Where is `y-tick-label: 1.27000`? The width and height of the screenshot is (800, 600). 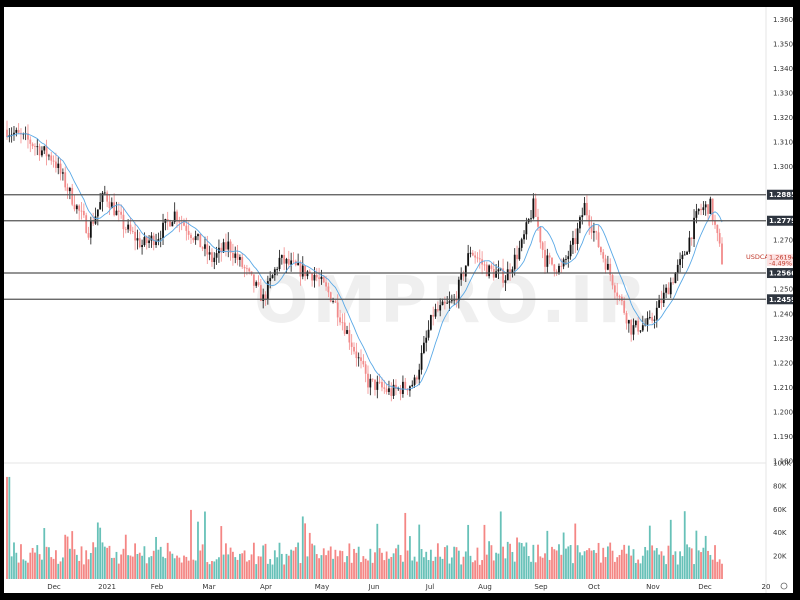 y-tick-label: 1.27000 is located at coordinates (783, 241).